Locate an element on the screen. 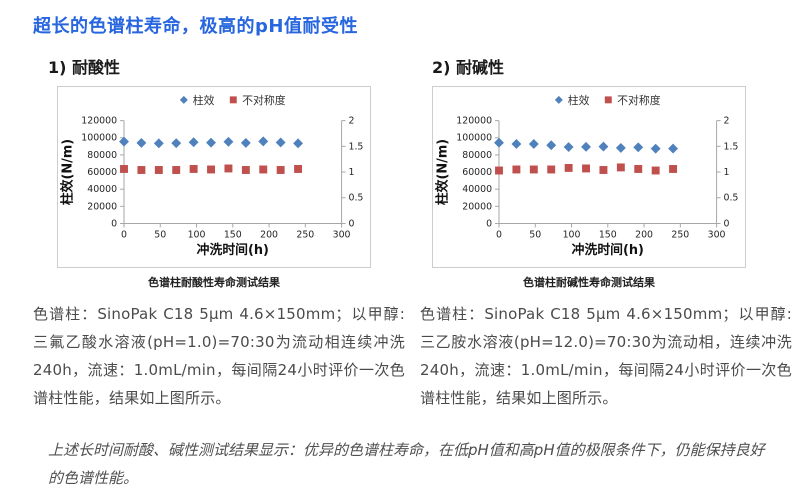  page-title: 超长的色谱柱寿命，极高的pH值耐受性 is located at coordinates (195, 26).